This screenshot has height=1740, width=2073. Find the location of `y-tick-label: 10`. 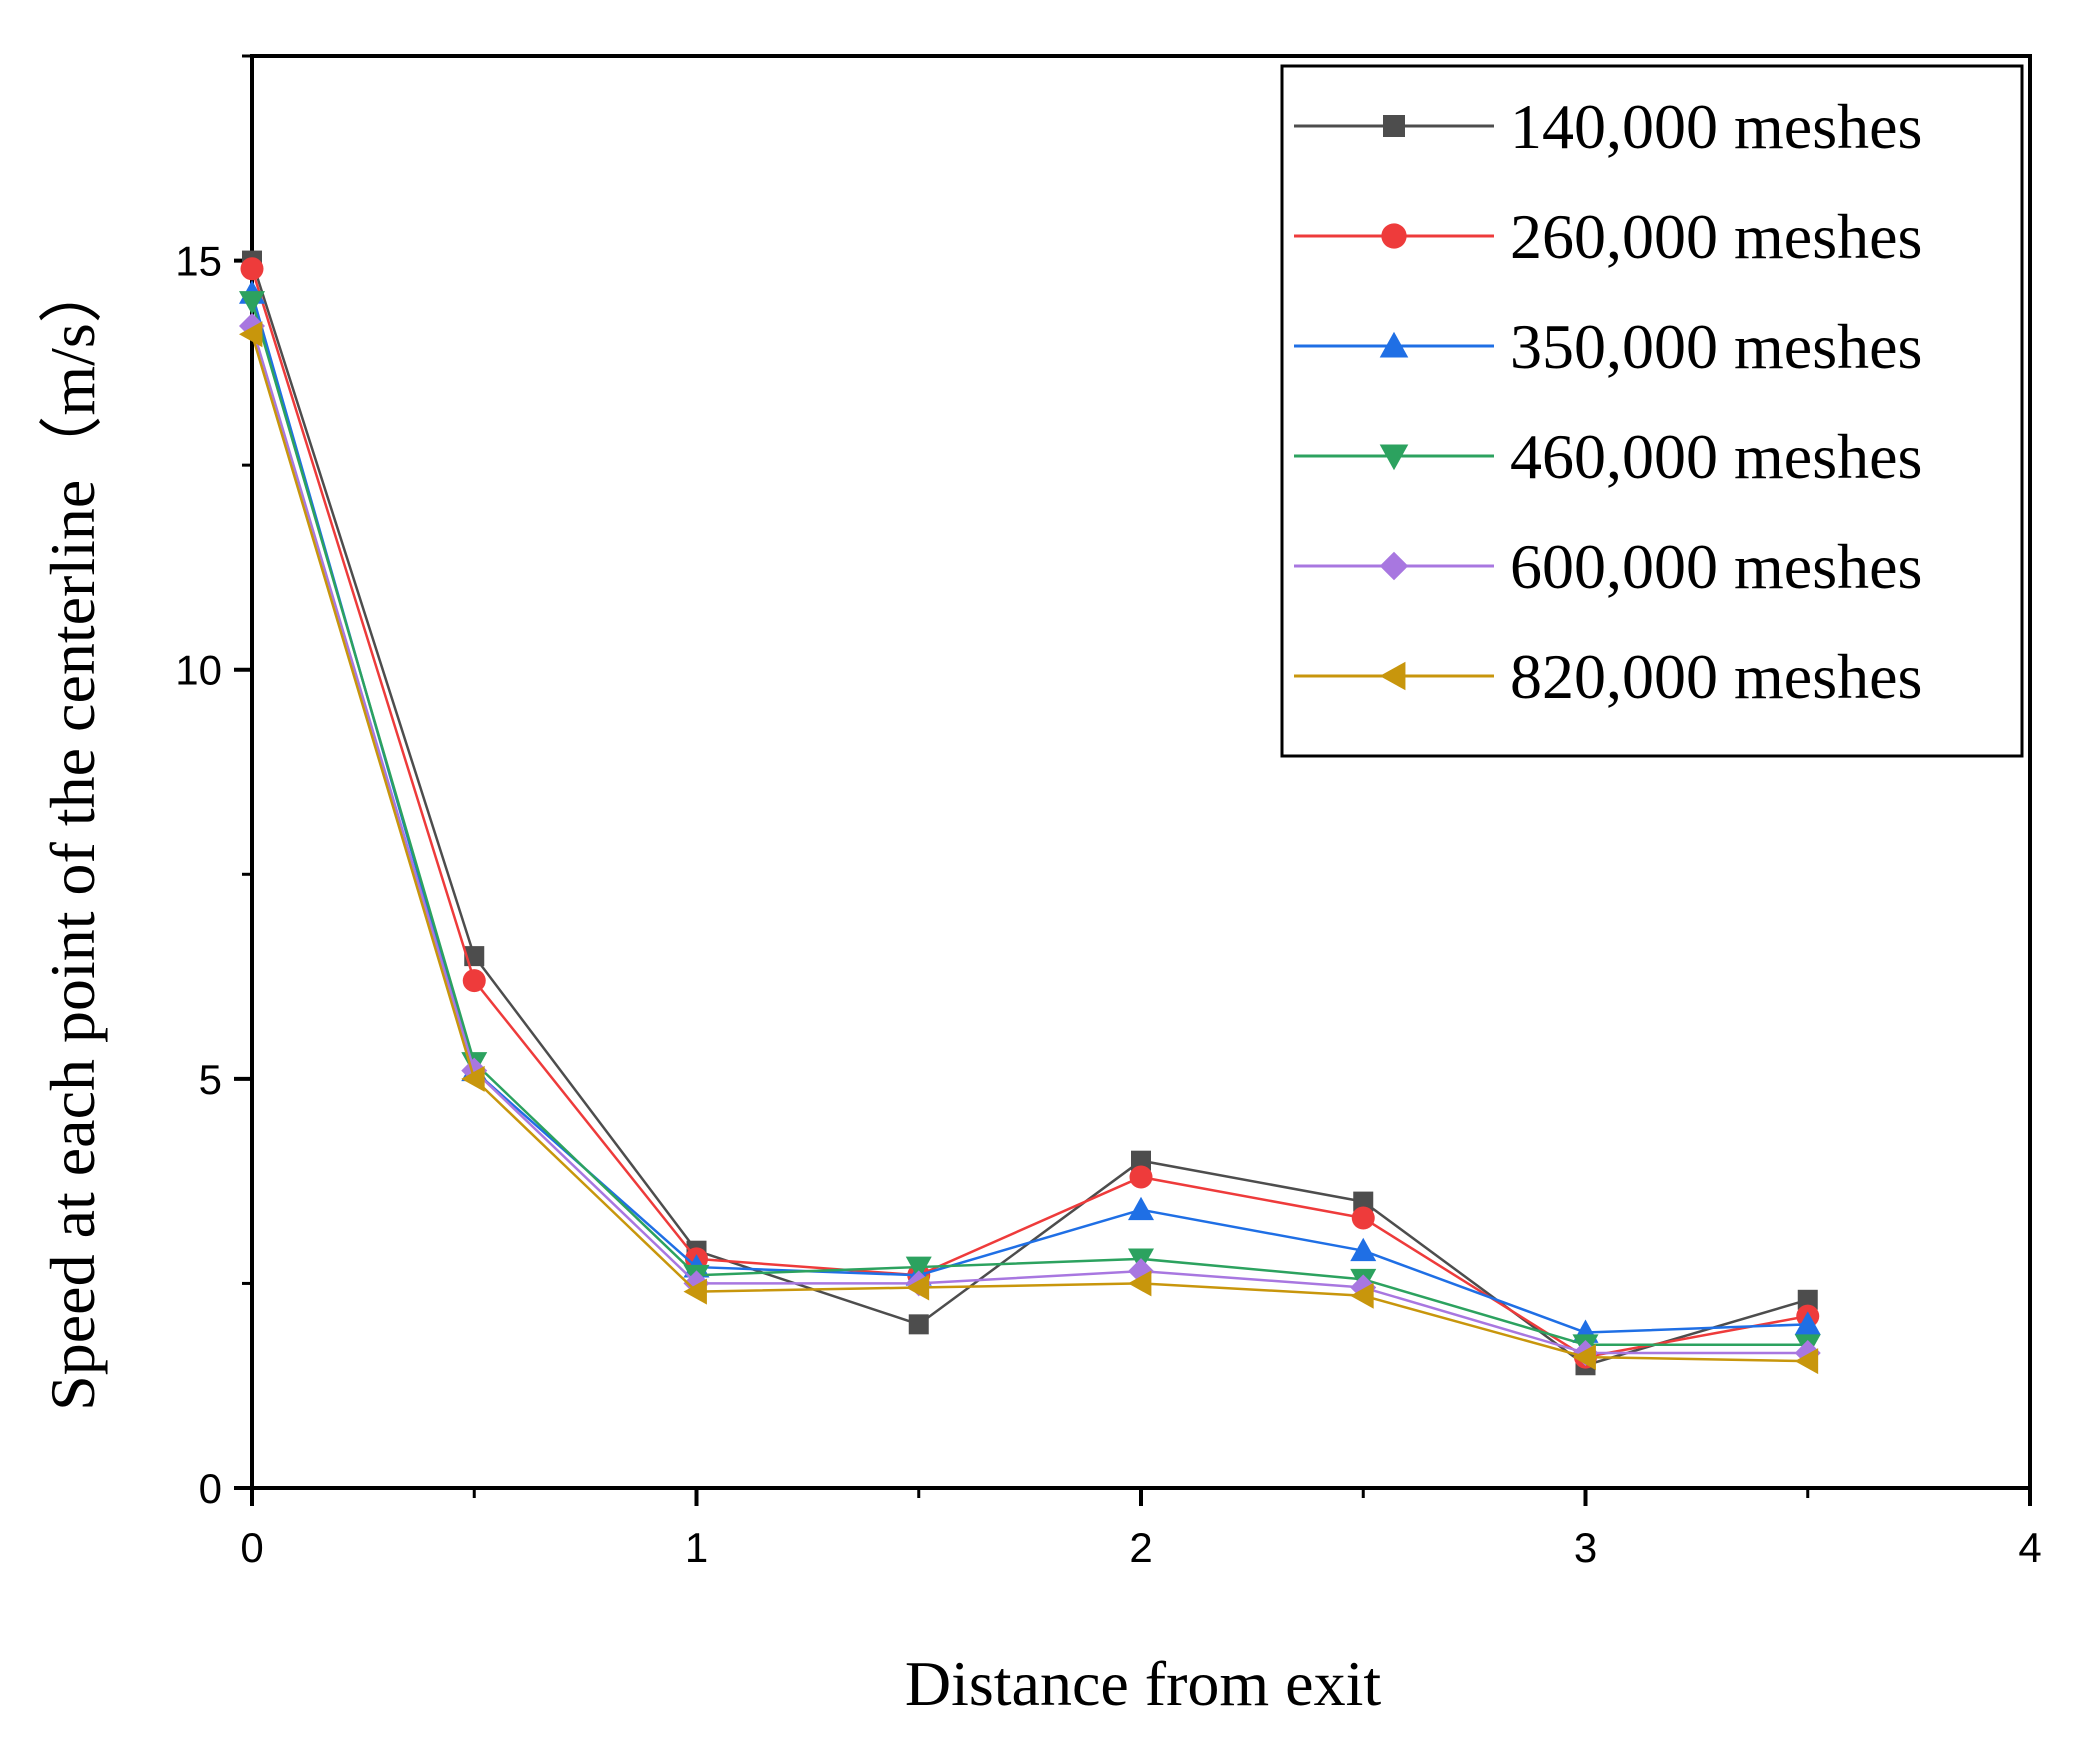

y-tick-label: 10 is located at coordinates (198, 670).